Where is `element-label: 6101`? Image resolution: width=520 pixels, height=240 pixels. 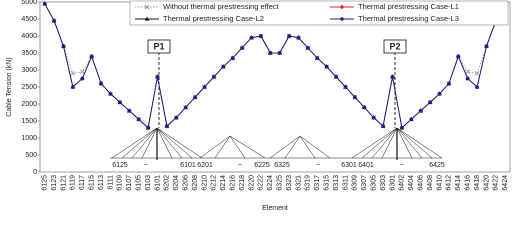 element-label: 6101 is located at coordinates (188, 165).